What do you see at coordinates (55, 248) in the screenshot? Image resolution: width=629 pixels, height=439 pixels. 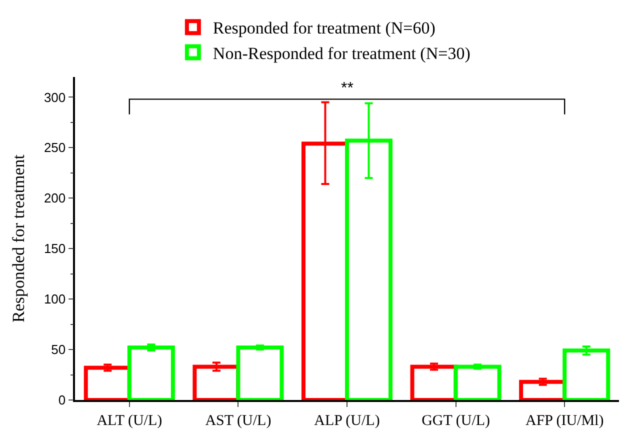 I see `y-tick-label: 150` at bounding box center [55, 248].